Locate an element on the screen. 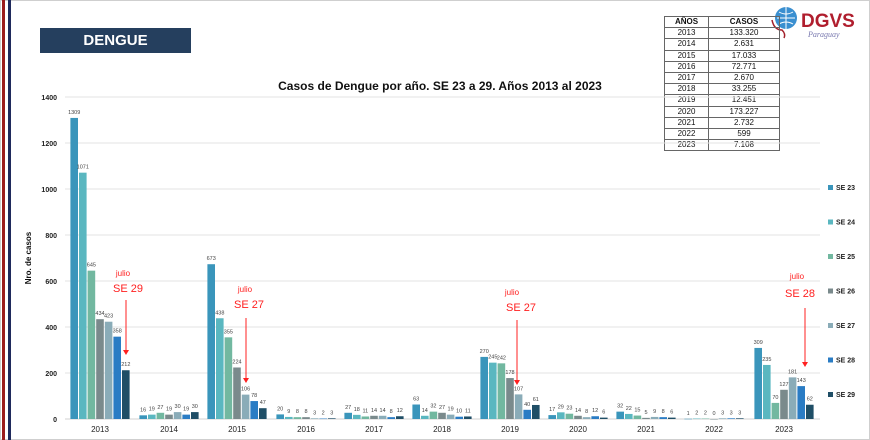  y-tick-label: 1000 is located at coordinates (49, 190).